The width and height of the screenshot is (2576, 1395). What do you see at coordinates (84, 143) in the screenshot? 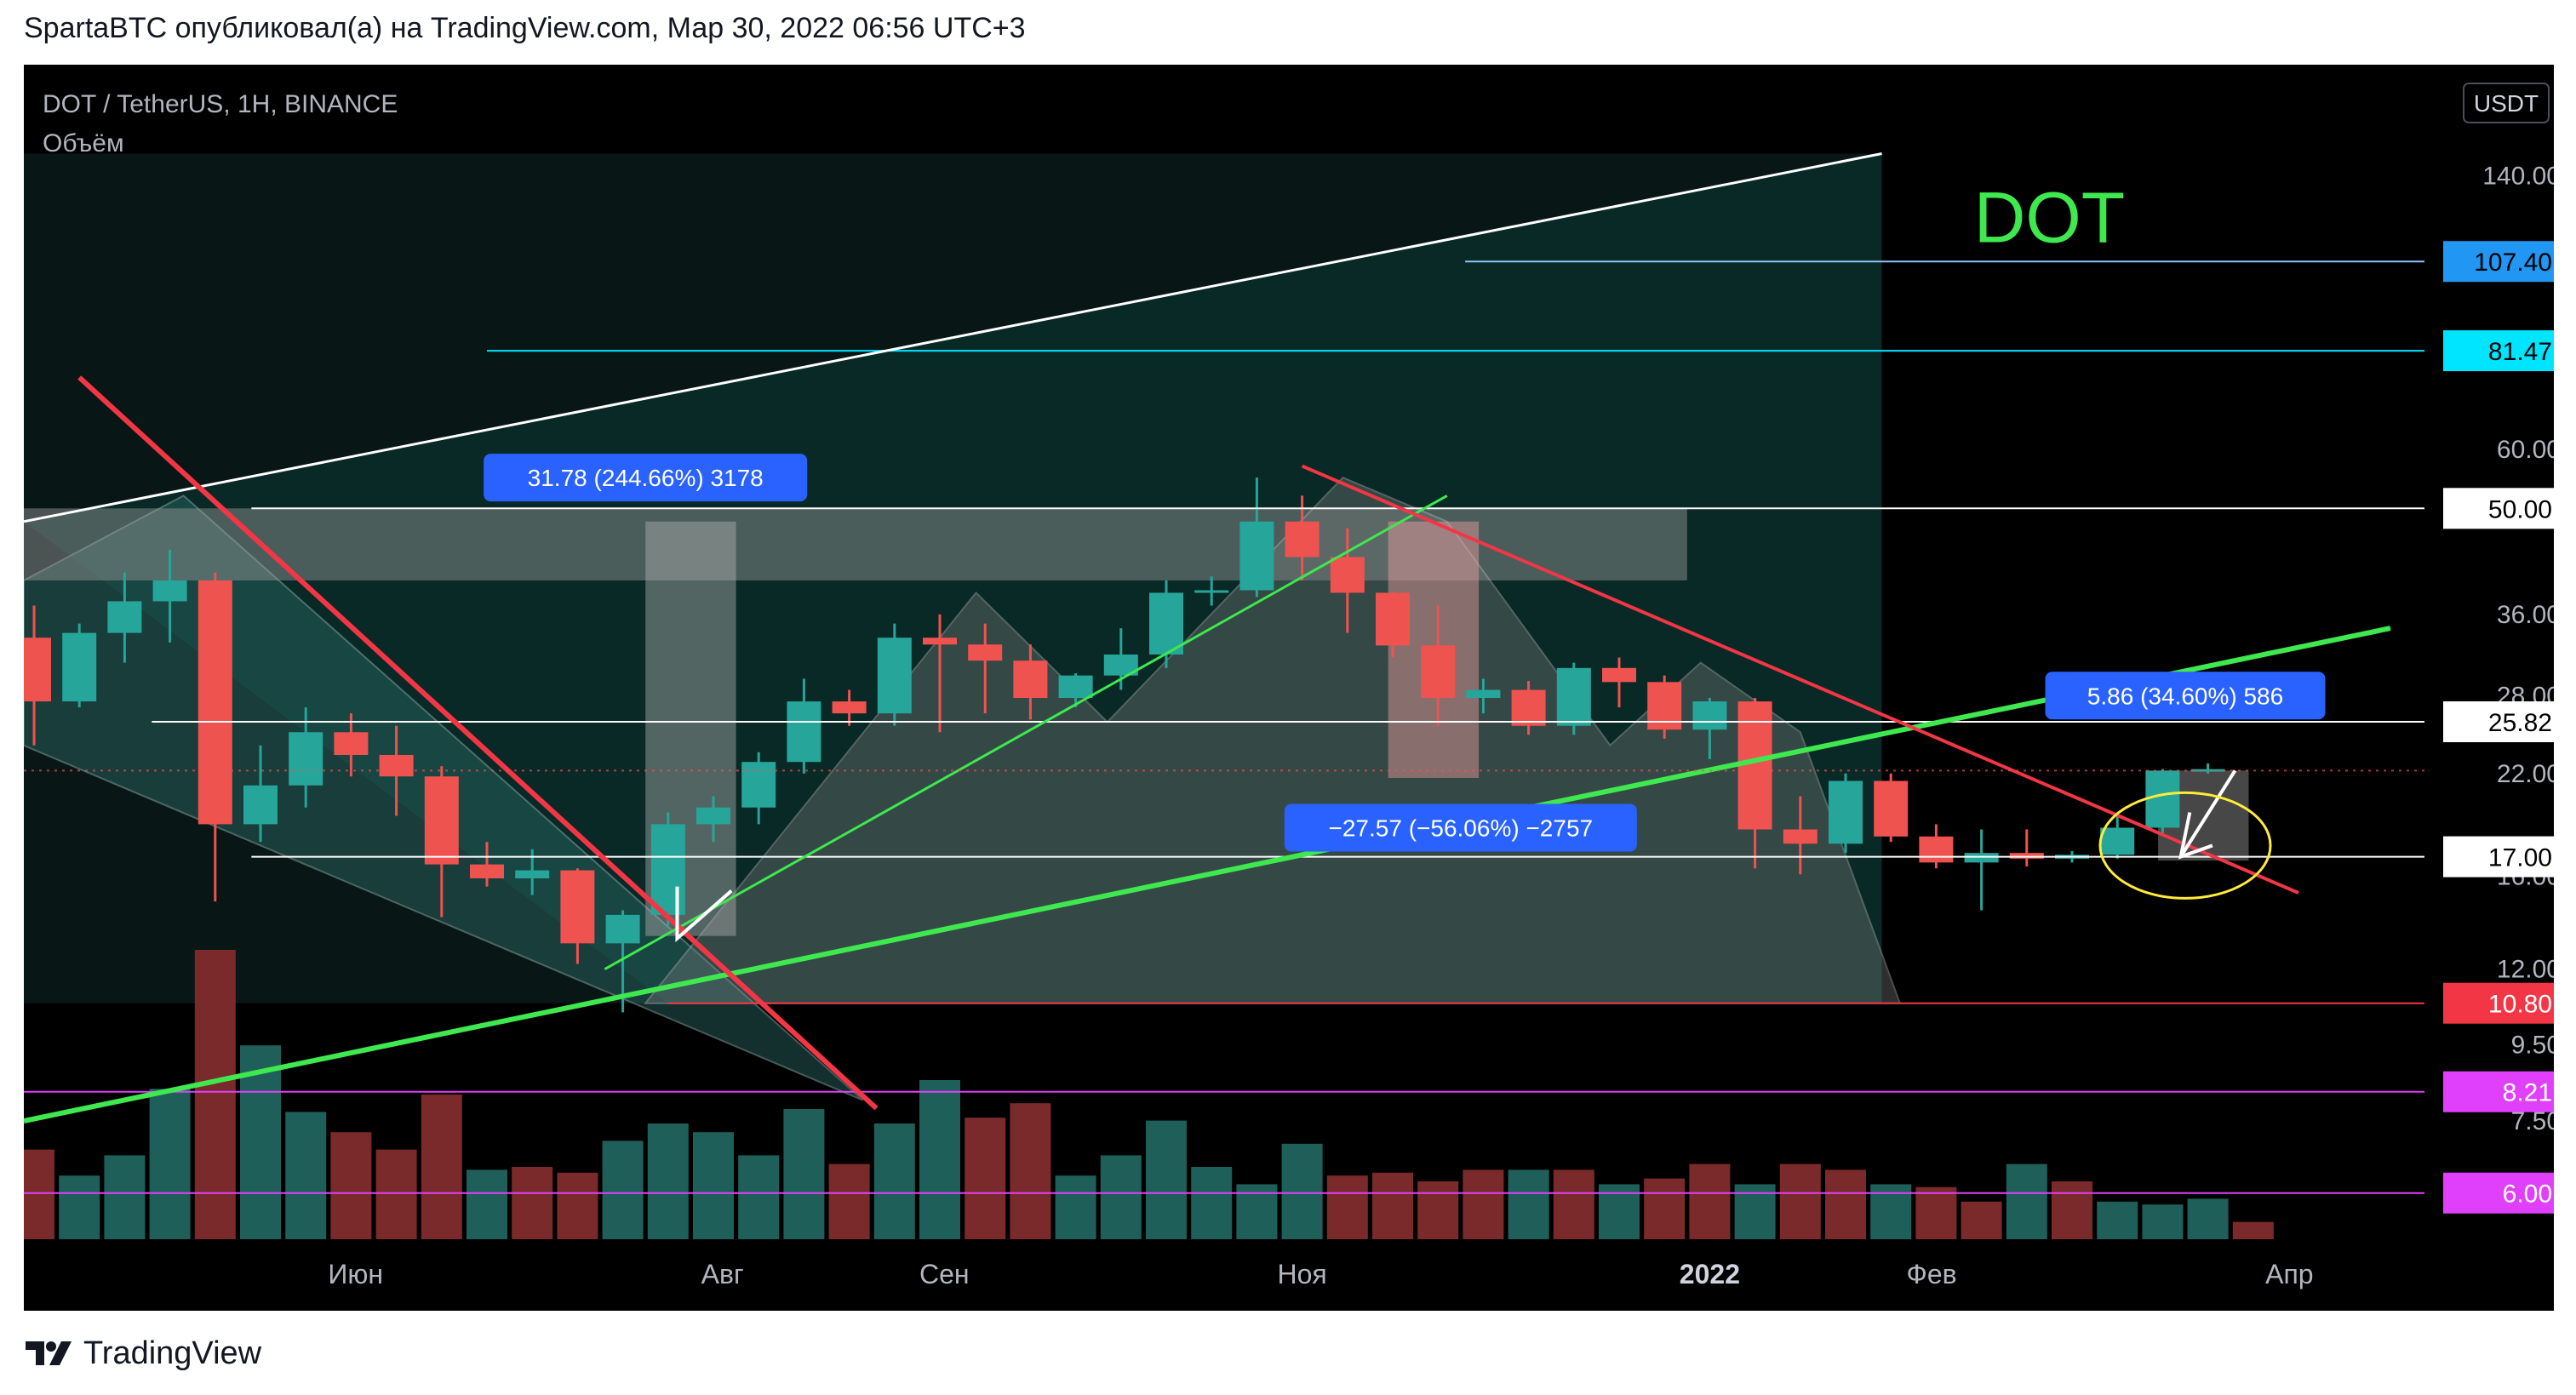
I see `volume-legend-label: Объём` at bounding box center [84, 143].